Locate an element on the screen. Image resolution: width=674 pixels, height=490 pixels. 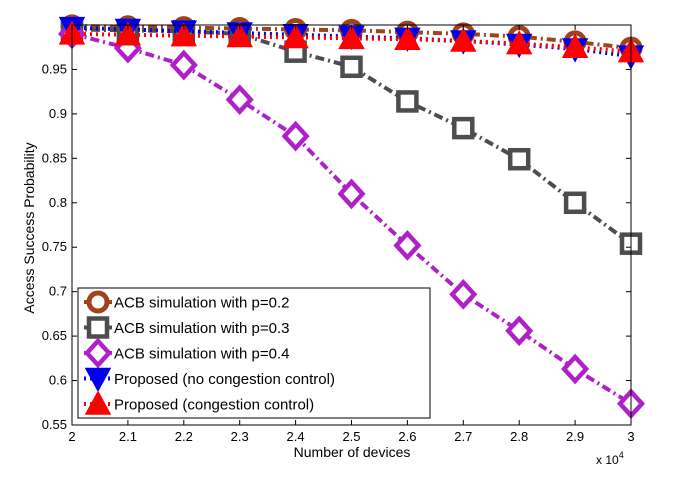
y-tick-label: 0.65 is located at coordinates (54, 335).